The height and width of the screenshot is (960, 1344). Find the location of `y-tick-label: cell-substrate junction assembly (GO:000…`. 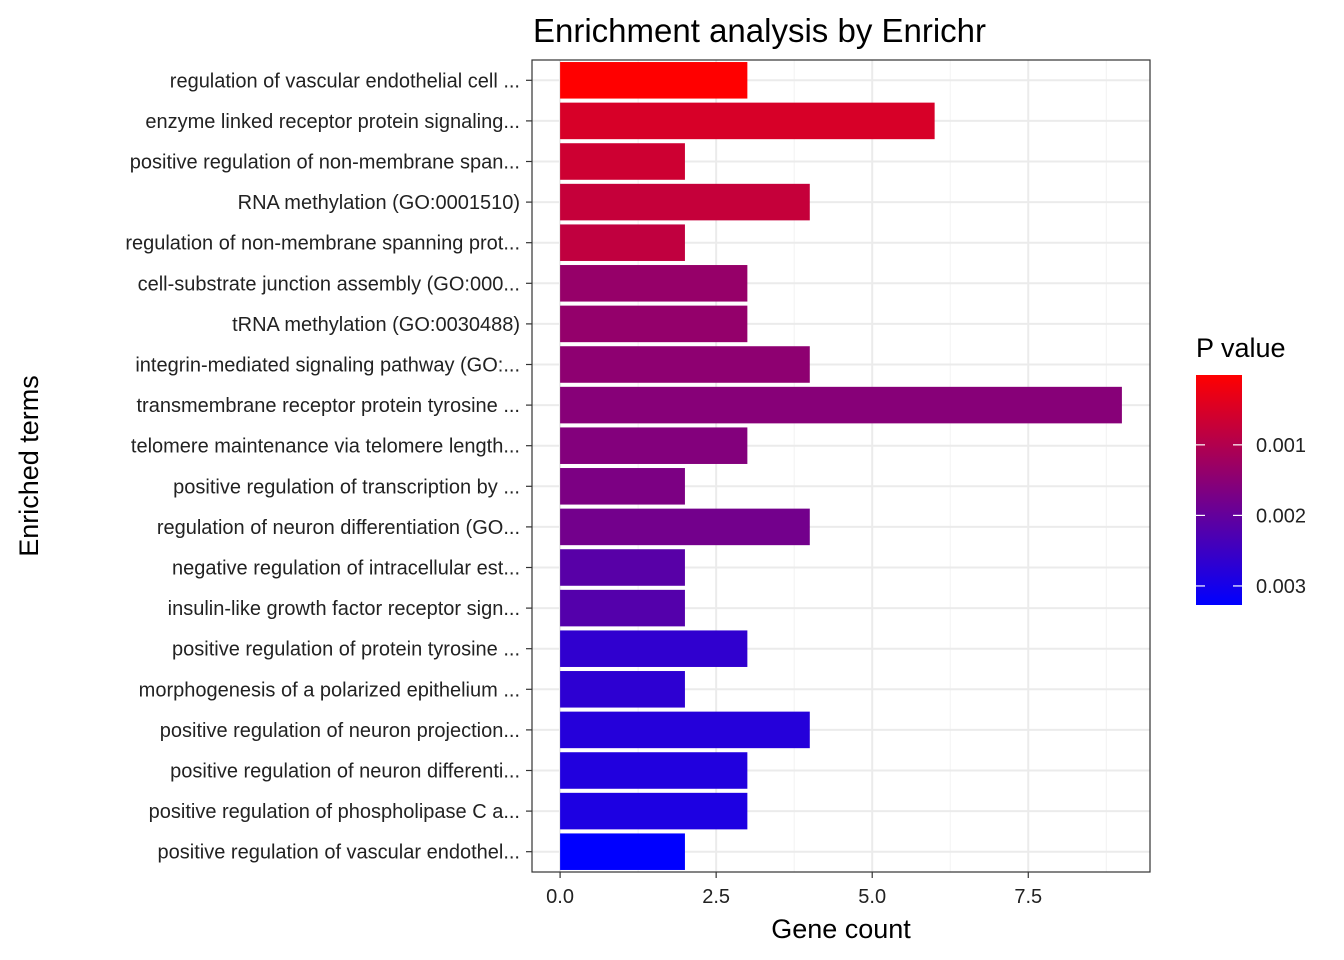

y-tick-label: cell-substrate junction assembly (GO:000… is located at coordinates (329, 284).